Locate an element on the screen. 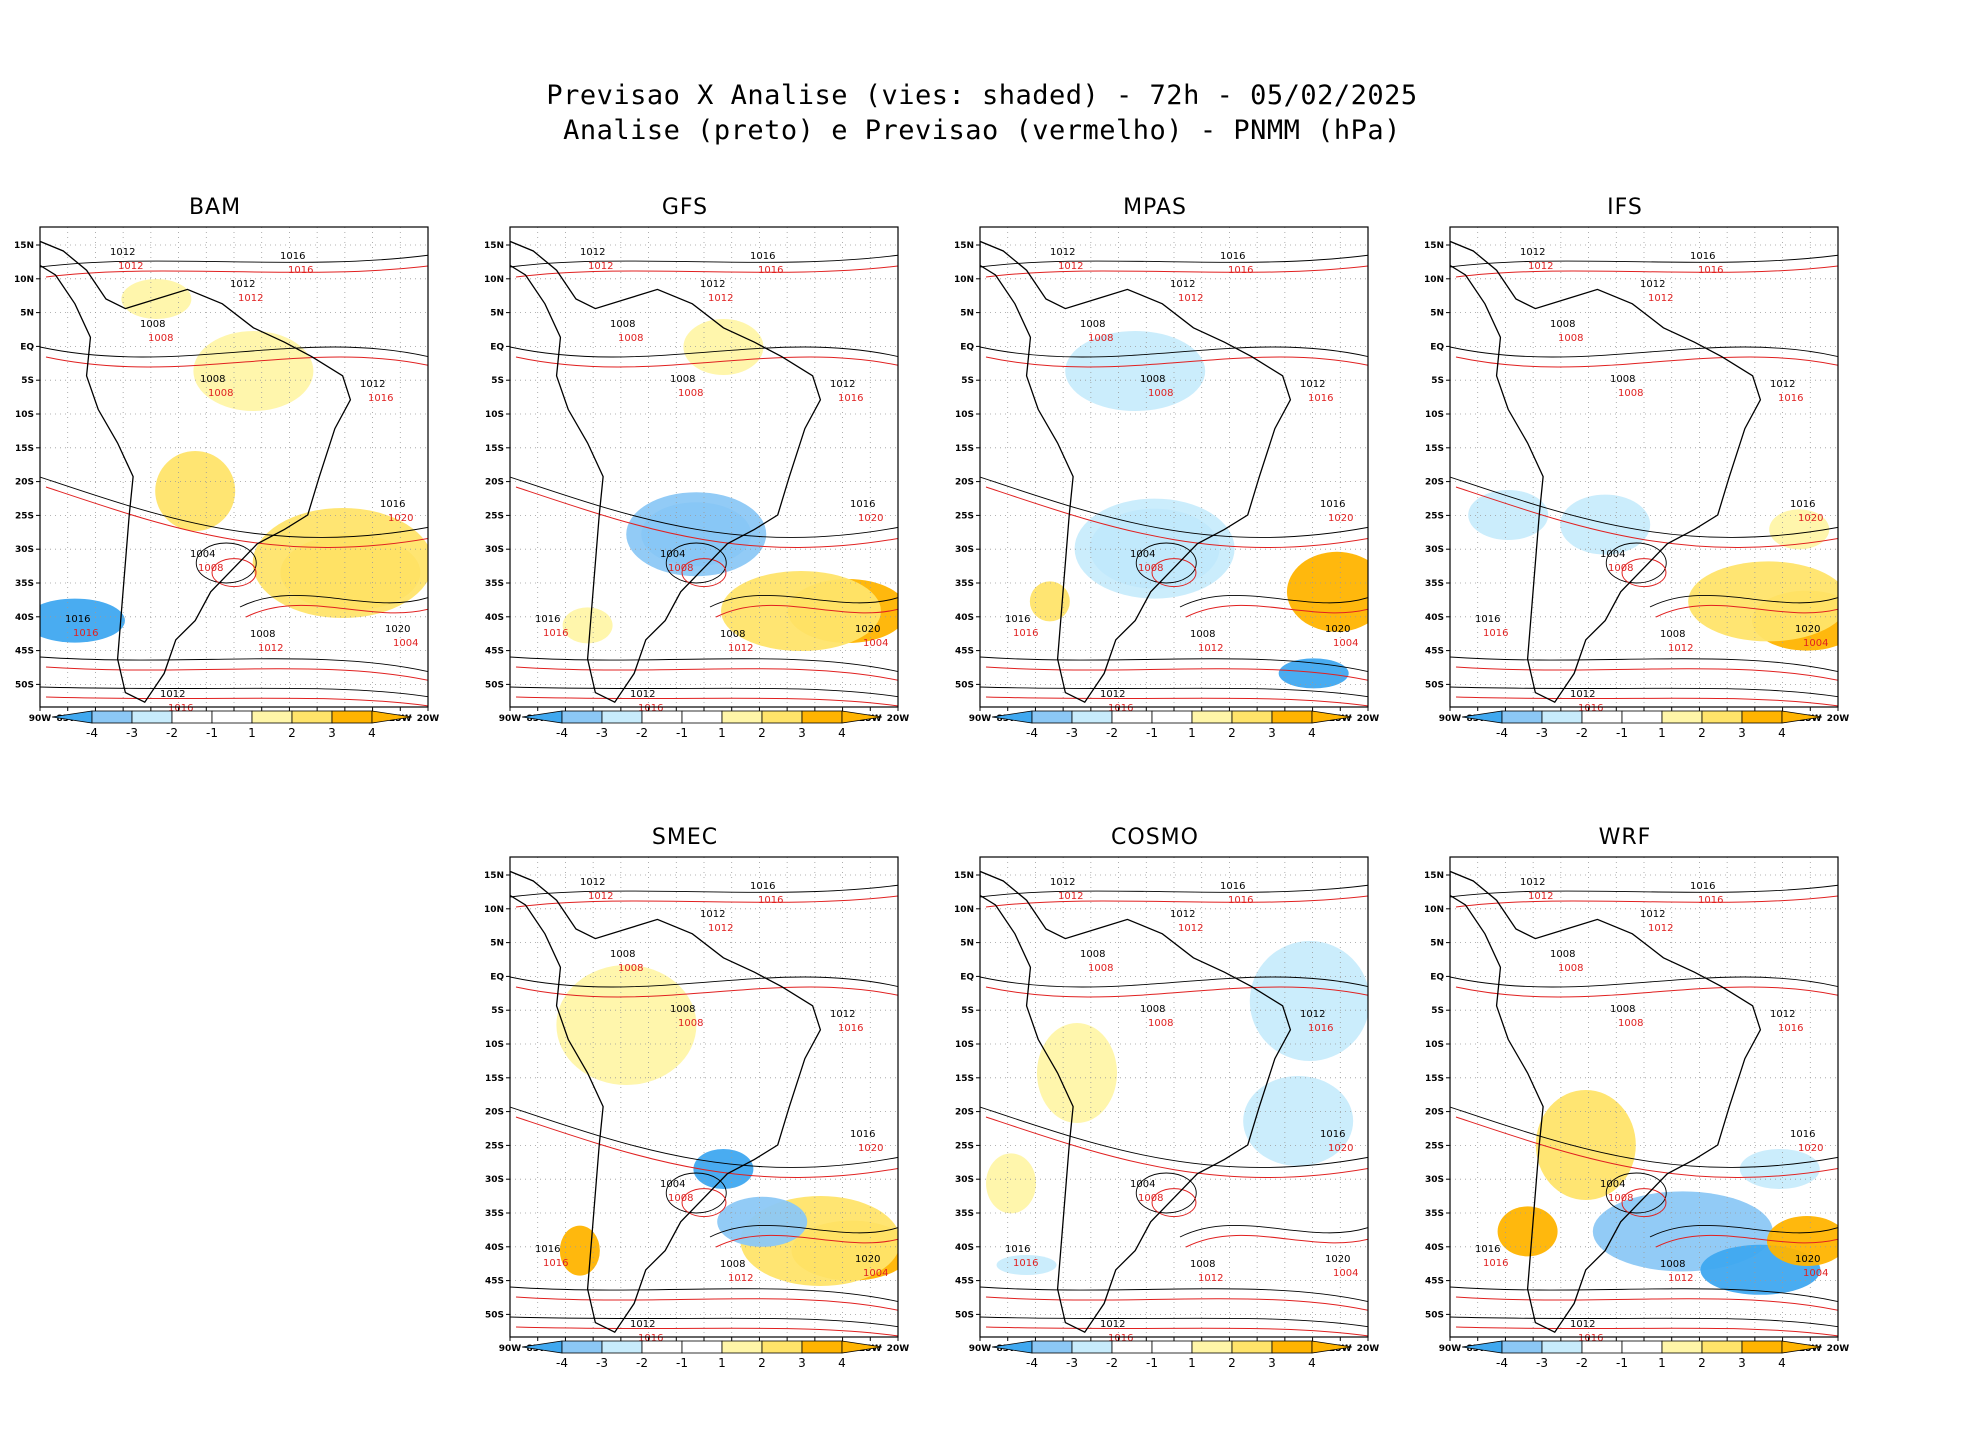 This screenshot has height=1436, width=1964. colorbar-label: -1 is located at coordinates (1152, 733).